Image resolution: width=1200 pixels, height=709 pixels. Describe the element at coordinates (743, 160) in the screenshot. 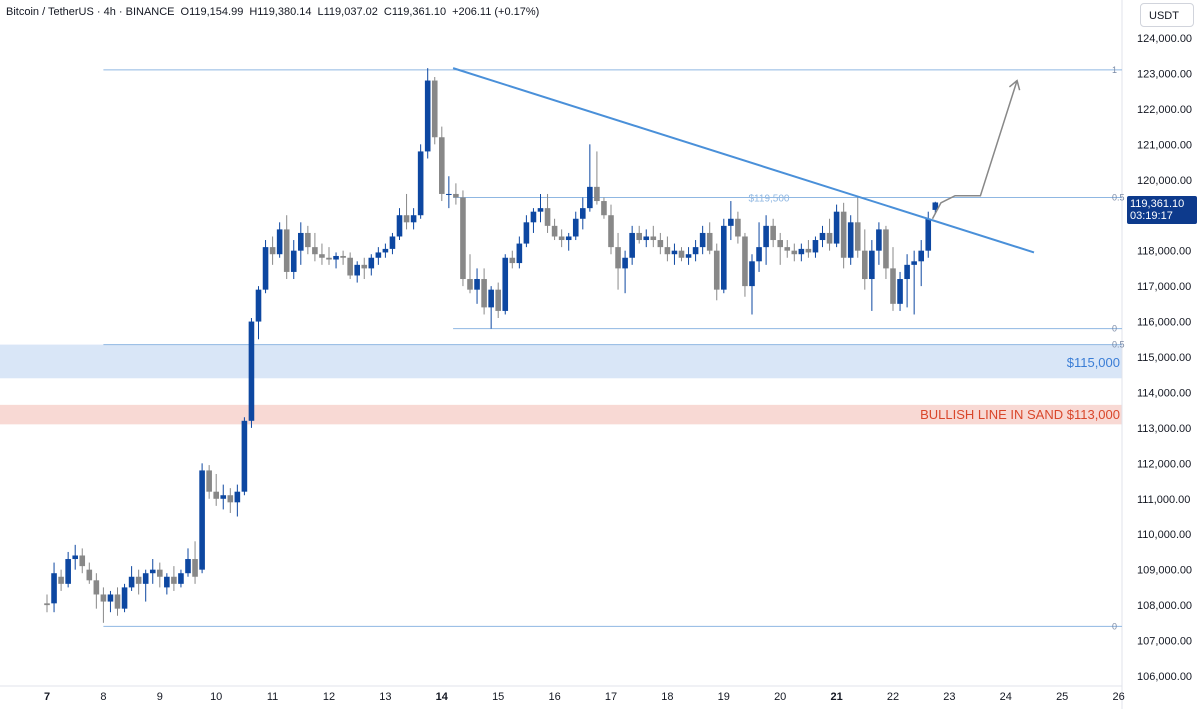

I see `trendline` at that location.